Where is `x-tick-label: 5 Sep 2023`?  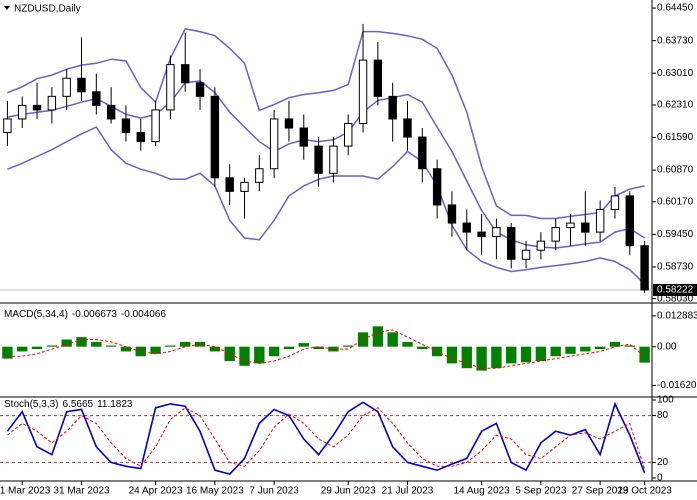 x-tick-label: 5 Sep 2023 is located at coordinates (541, 491).